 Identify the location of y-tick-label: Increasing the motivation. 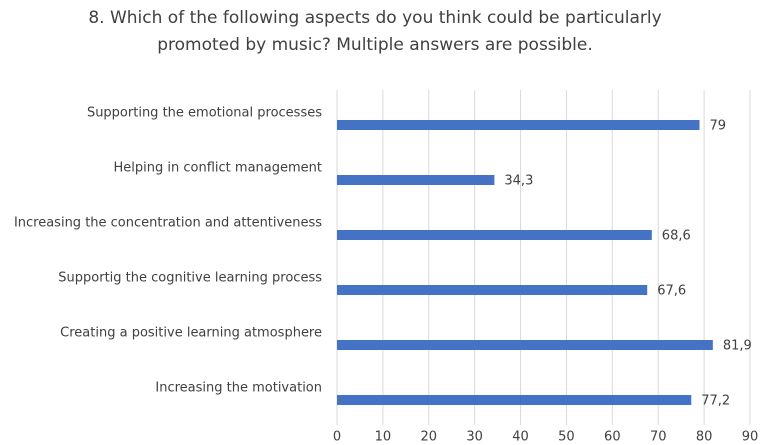
(238, 388).